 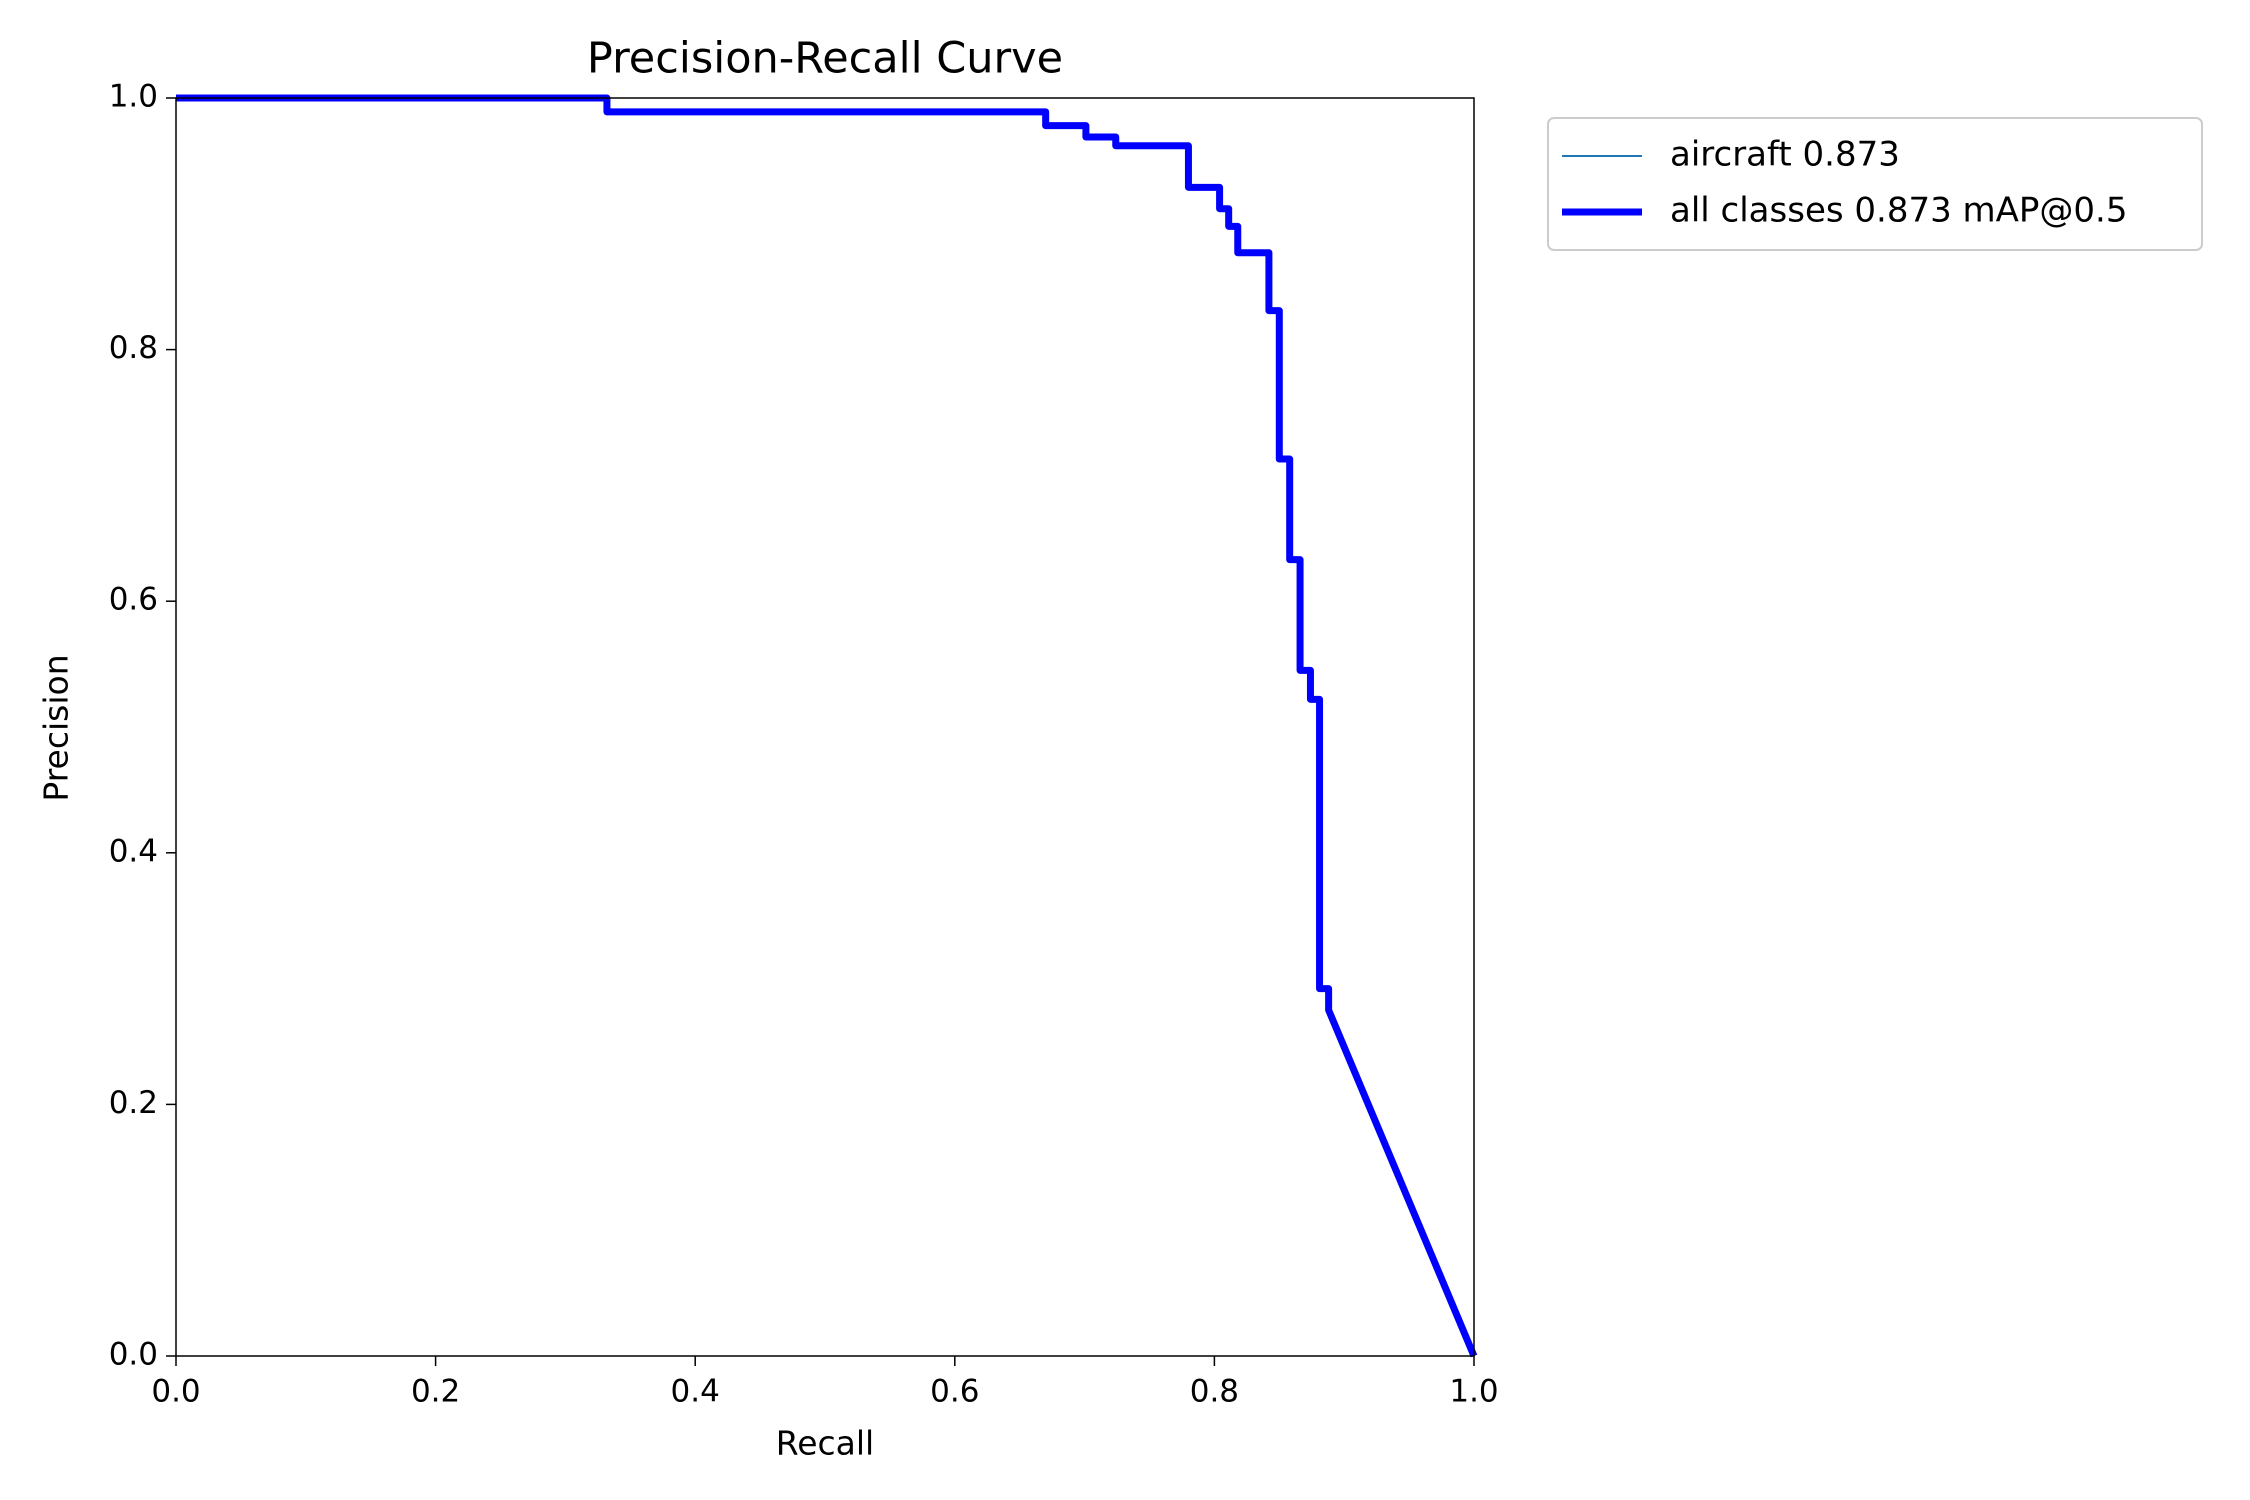 I want to click on x-axis-label: Recall, so click(x=825, y=1443).